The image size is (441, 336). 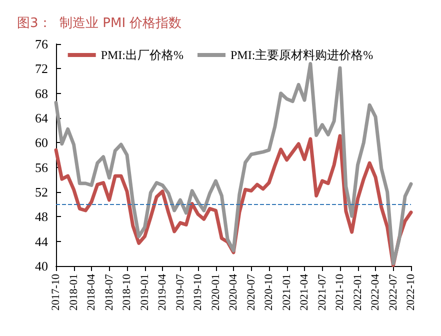 I want to click on x-tick-label: 2022-04, so click(x=376, y=292).